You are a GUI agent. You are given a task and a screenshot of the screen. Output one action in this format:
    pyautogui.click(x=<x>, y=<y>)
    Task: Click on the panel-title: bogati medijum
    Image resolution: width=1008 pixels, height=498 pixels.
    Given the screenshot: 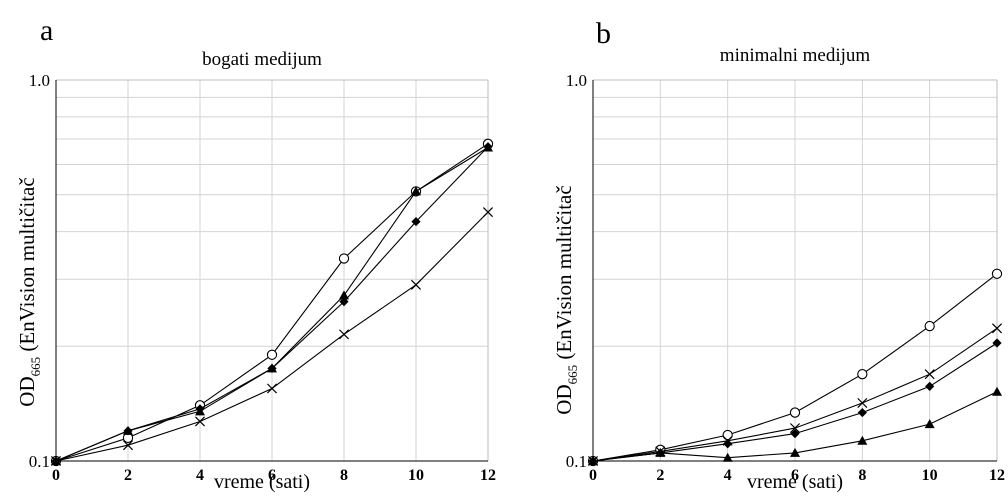 What is the action you would take?
    pyautogui.click(x=262, y=59)
    